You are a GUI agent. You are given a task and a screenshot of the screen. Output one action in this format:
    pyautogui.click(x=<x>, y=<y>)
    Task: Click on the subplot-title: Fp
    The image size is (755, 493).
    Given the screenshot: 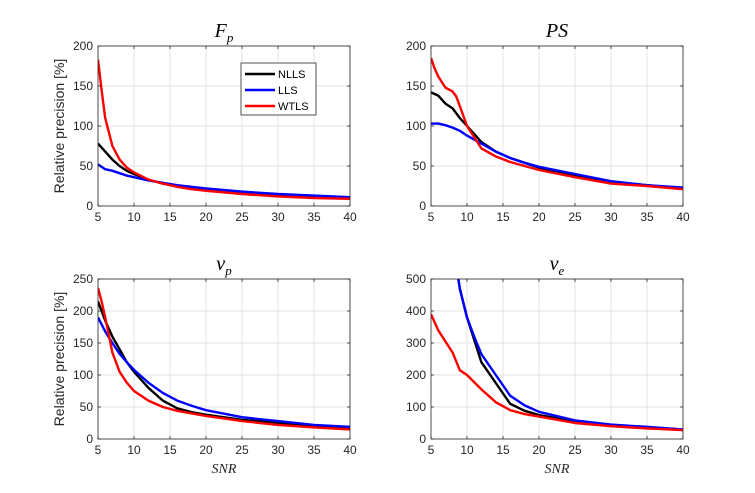 What is the action you would take?
    pyautogui.click(x=224, y=32)
    